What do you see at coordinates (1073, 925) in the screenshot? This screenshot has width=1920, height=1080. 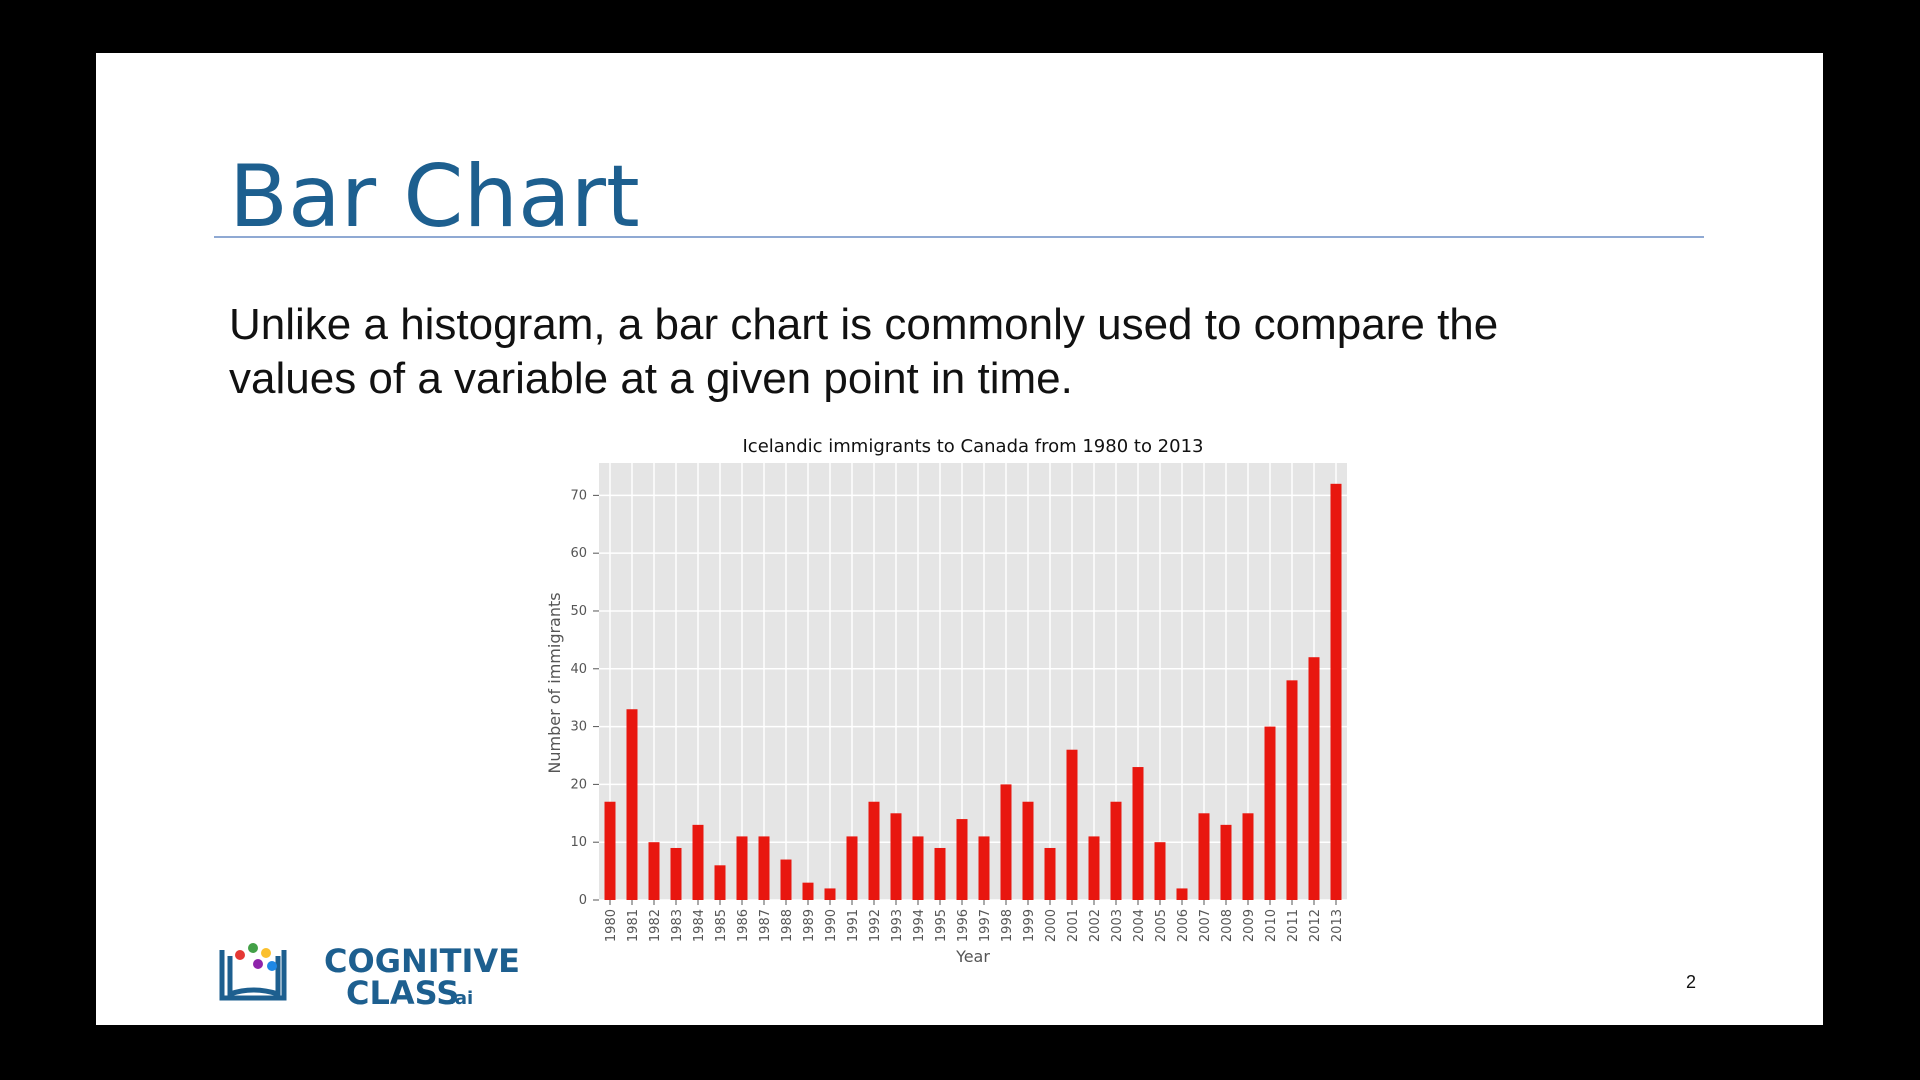 I see `x-tick-label: 2001` at bounding box center [1073, 925].